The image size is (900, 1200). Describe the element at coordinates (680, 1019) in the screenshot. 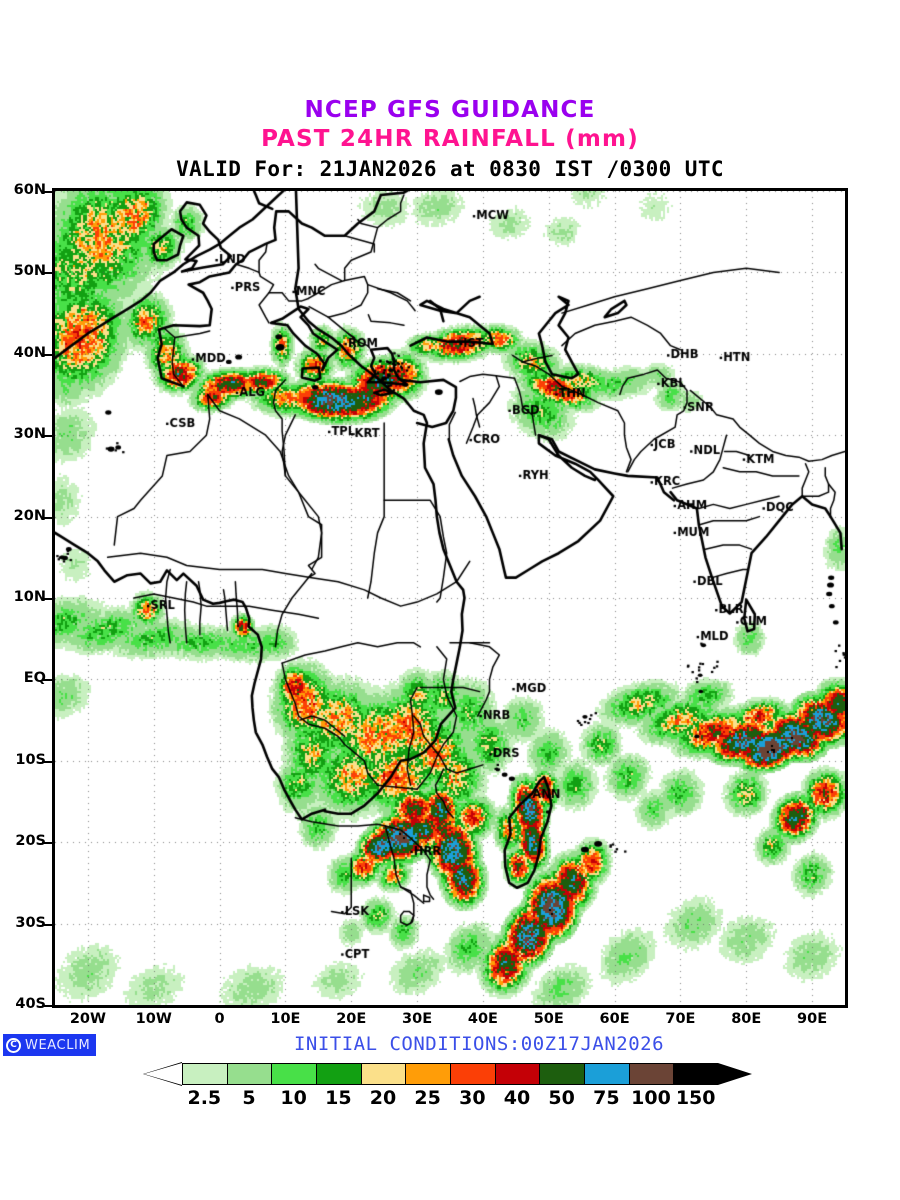

I see `longitude-tick-70E: 70E` at that location.